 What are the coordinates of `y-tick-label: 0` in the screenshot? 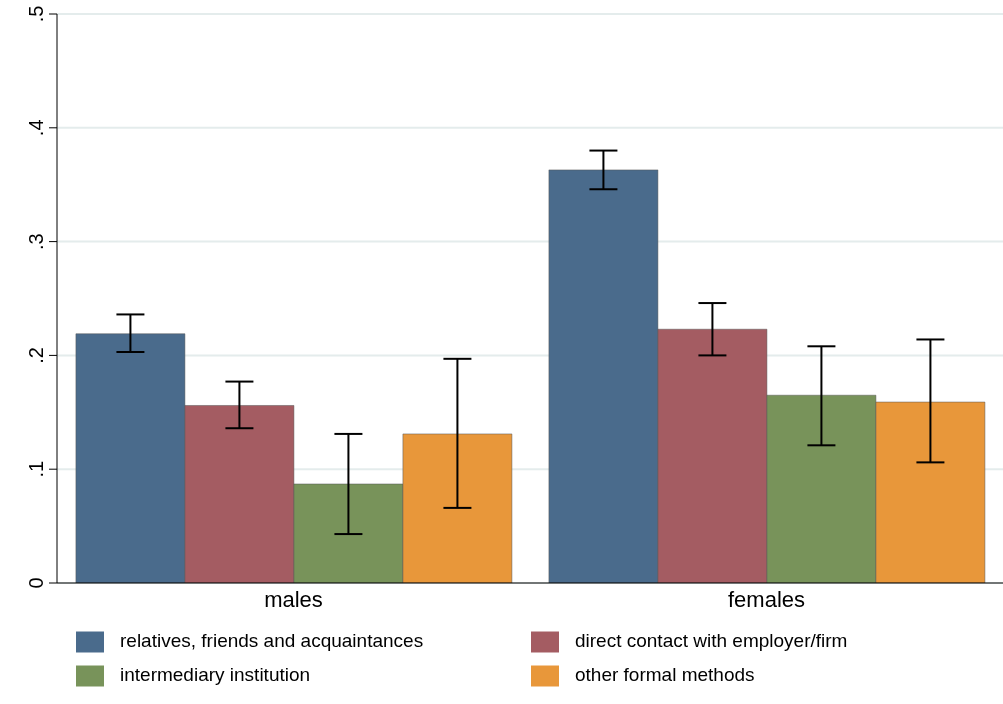 It's located at (36, 583).